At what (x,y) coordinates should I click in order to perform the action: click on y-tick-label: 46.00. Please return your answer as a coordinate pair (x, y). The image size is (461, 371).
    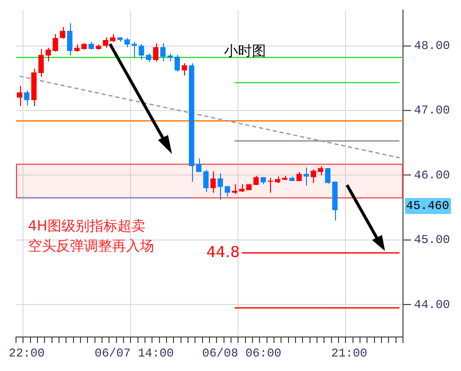
    Looking at the image, I should click on (432, 175).